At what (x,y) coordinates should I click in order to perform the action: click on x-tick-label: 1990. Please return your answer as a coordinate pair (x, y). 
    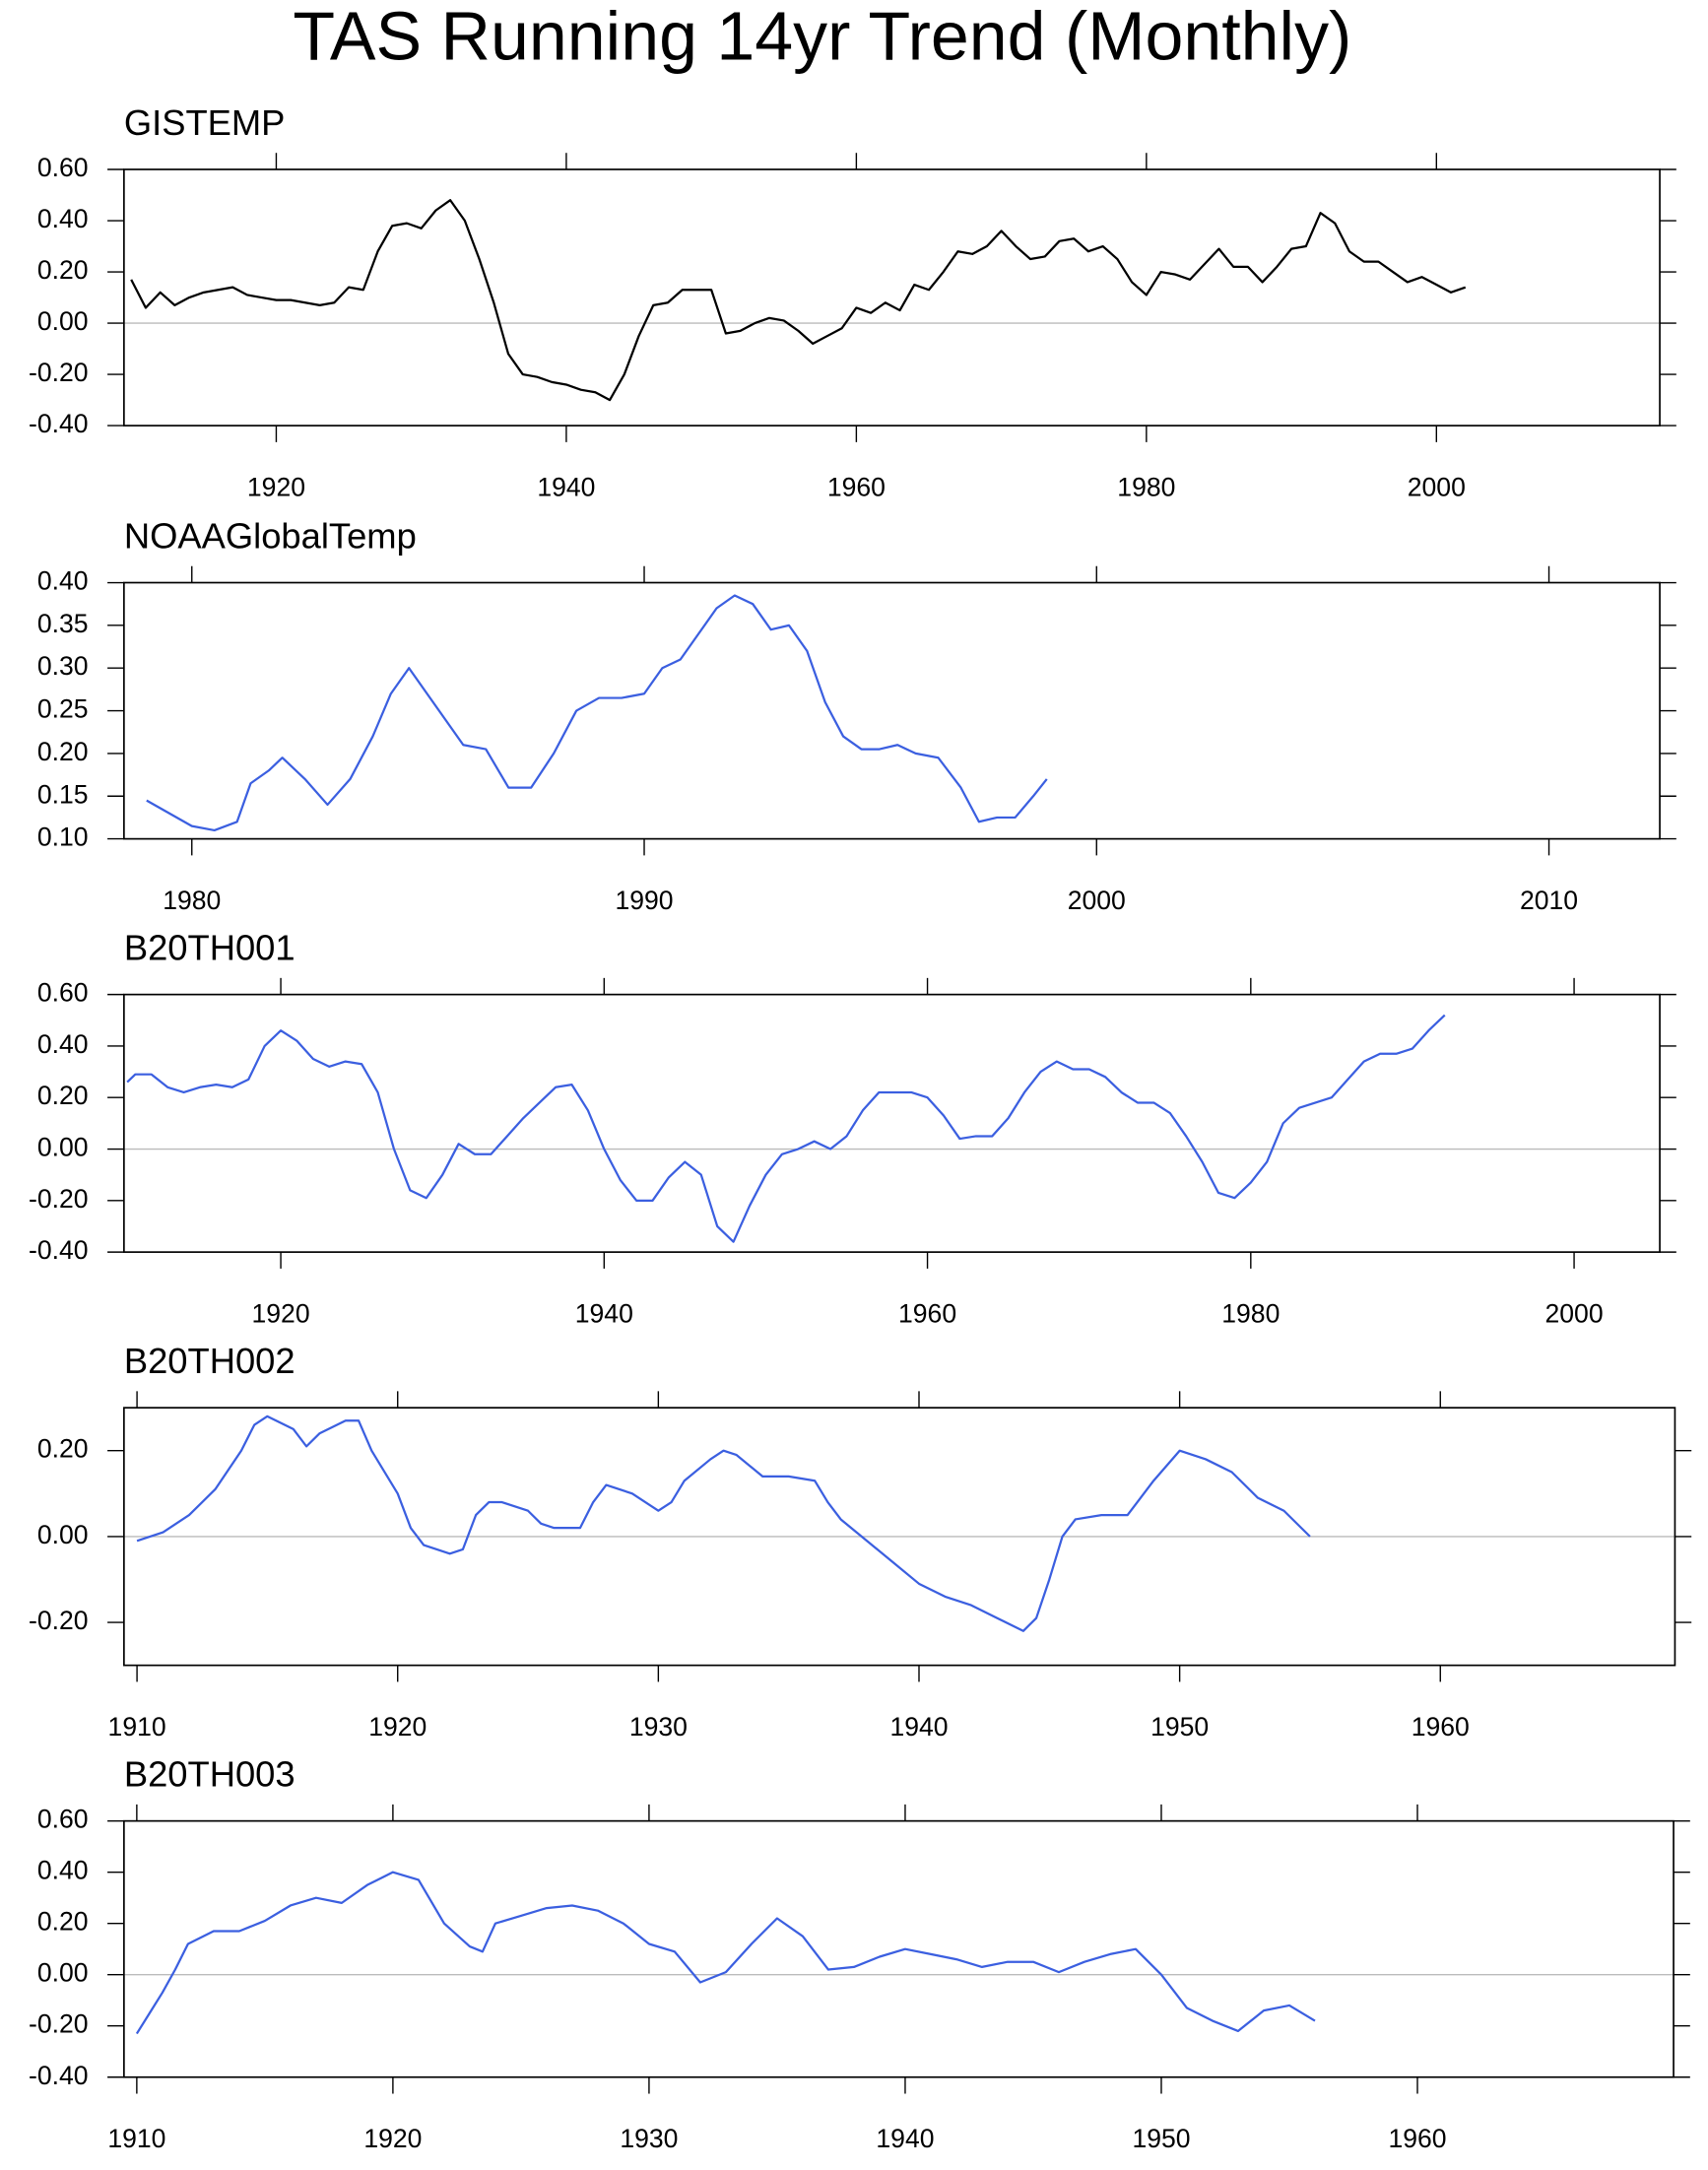
    Looking at the image, I should click on (644, 900).